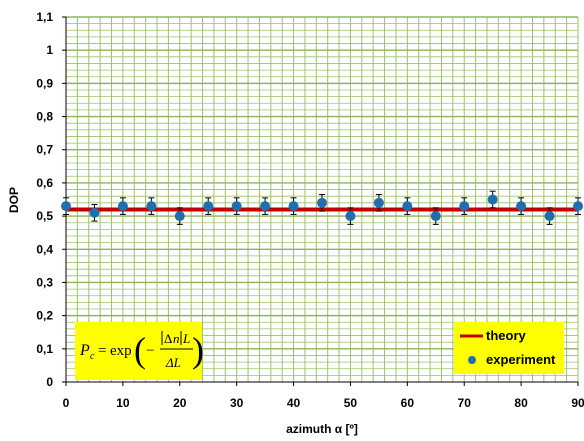  What do you see at coordinates (66, 403) in the screenshot?
I see `x-tick-label: 0` at bounding box center [66, 403].